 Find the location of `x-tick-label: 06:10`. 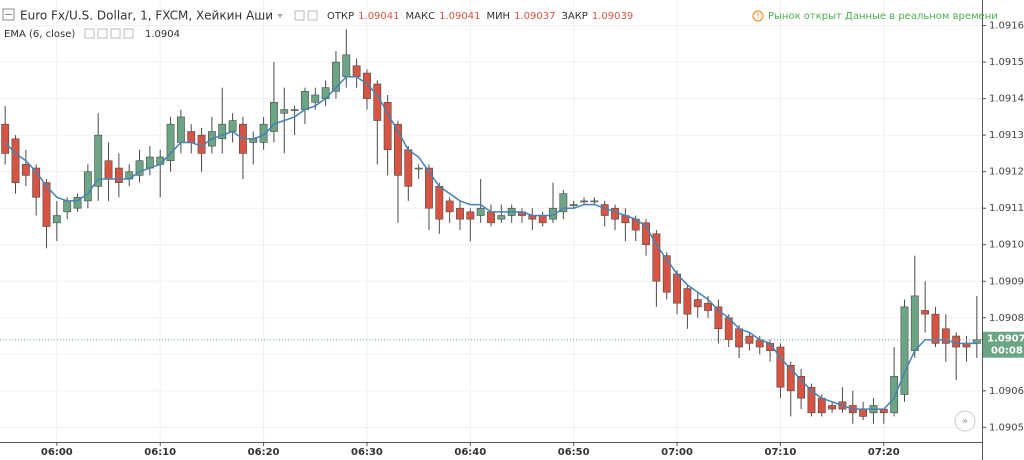

x-tick-label: 06:10 is located at coordinates (160, 452).